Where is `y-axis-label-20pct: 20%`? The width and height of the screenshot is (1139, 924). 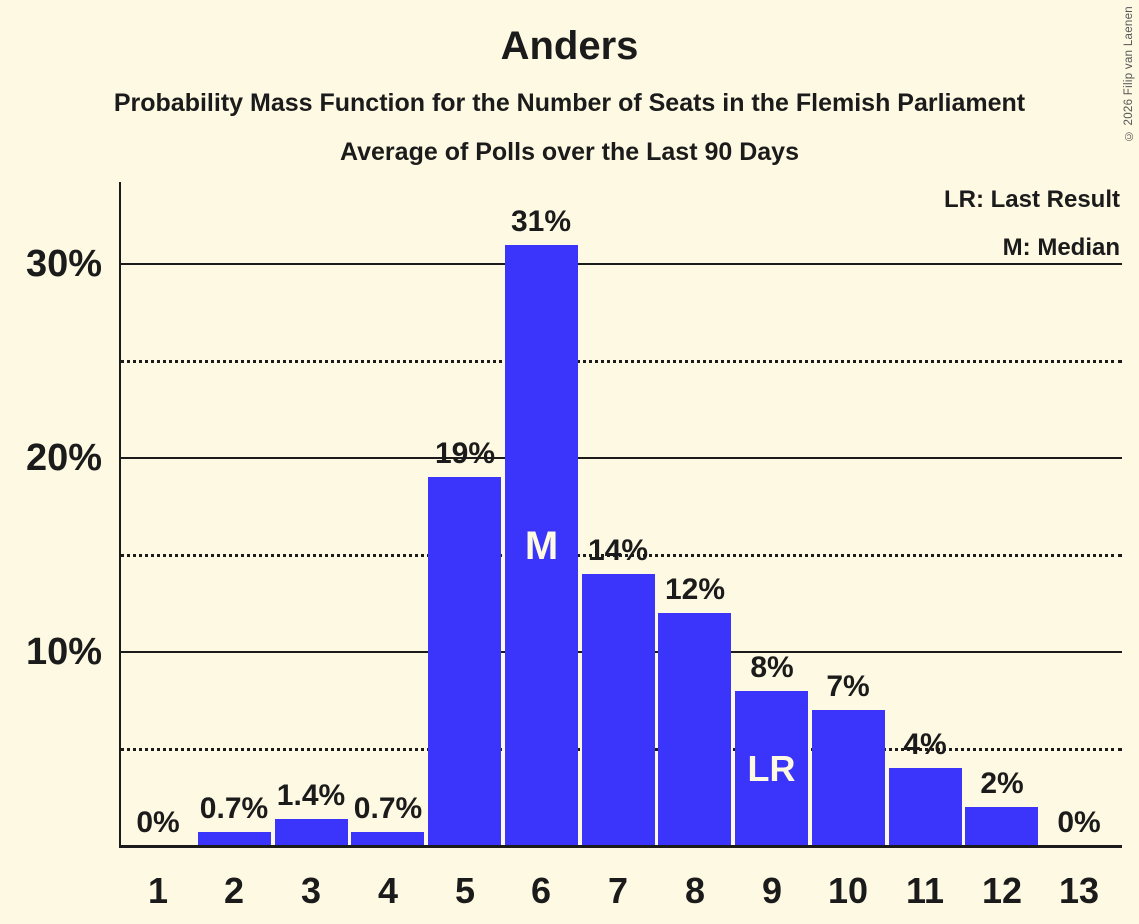 y-axis-label-20pct: 20% is located at coordinates (63, 458).